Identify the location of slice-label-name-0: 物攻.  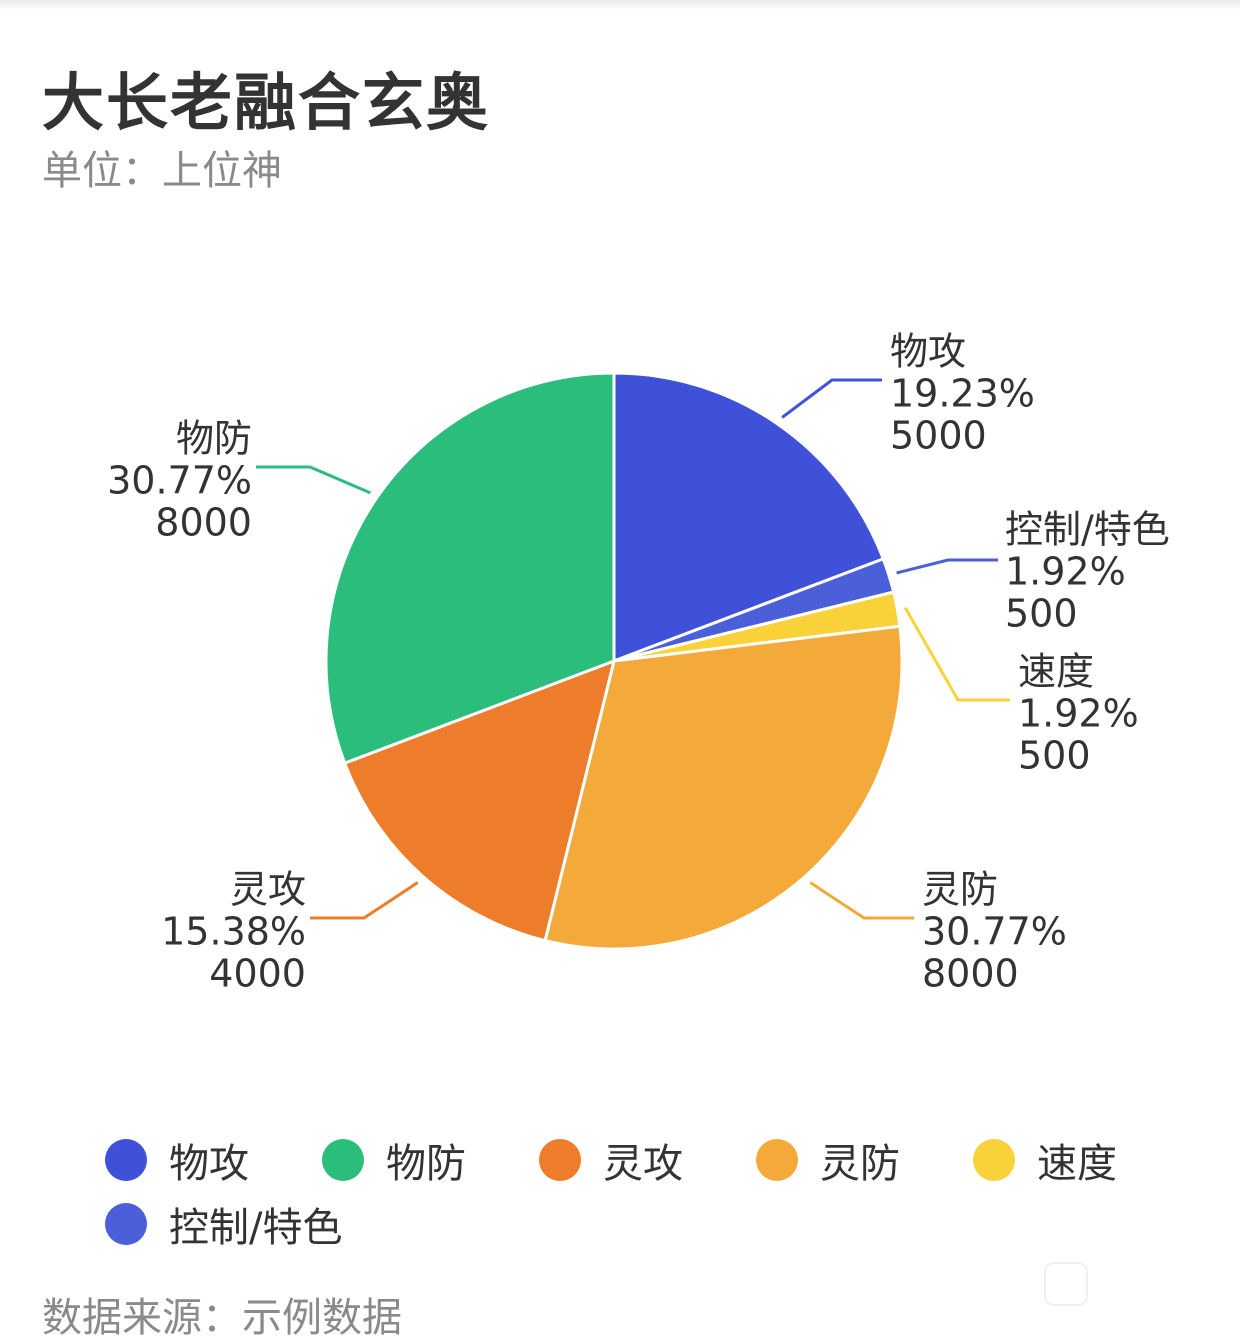
(928, 352).